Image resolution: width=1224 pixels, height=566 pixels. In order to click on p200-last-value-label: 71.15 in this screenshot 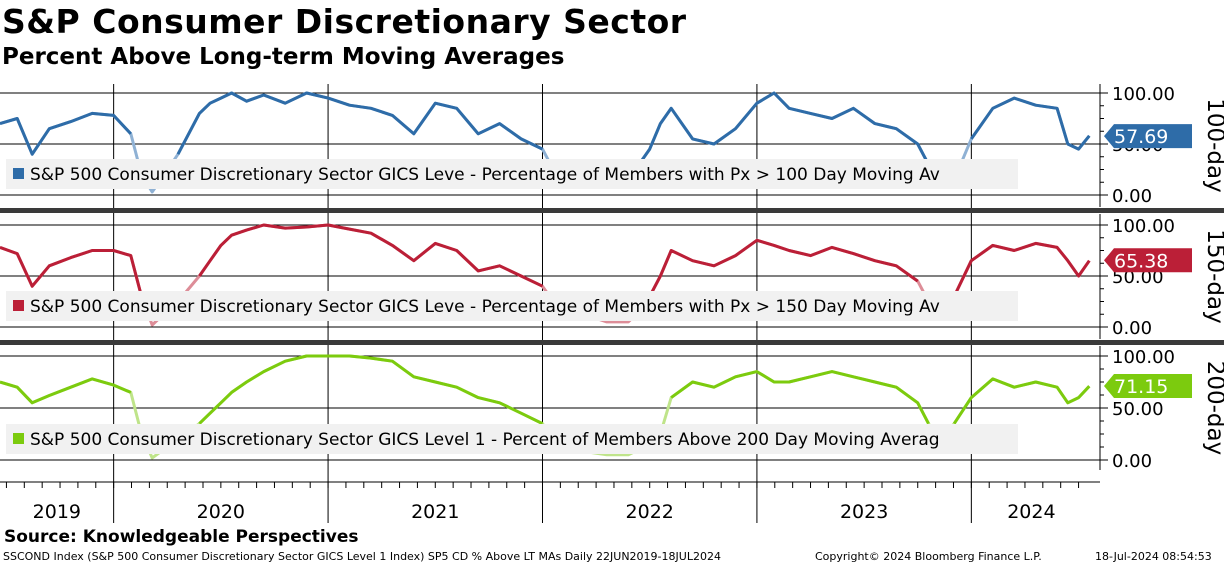, I will do `click(1141, 387)`.